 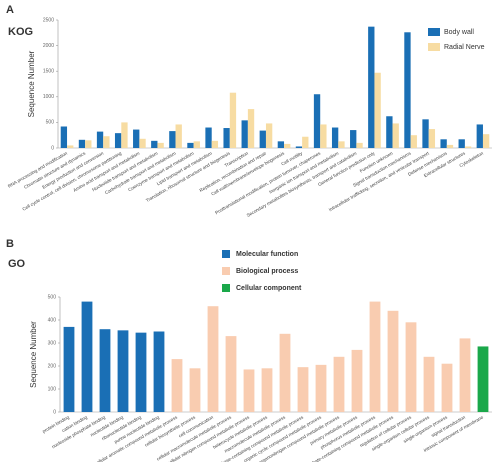 I want to click on legend-label: Body wall, so click(x=459, y=32).